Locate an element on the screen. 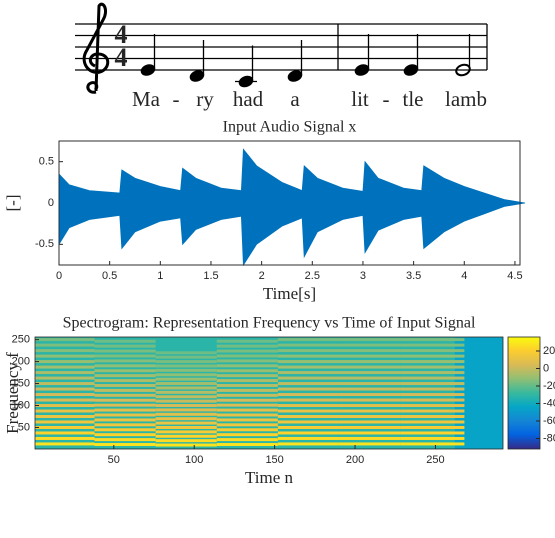  y-tick-label: -0.5 is located at coordinates (44, 244).